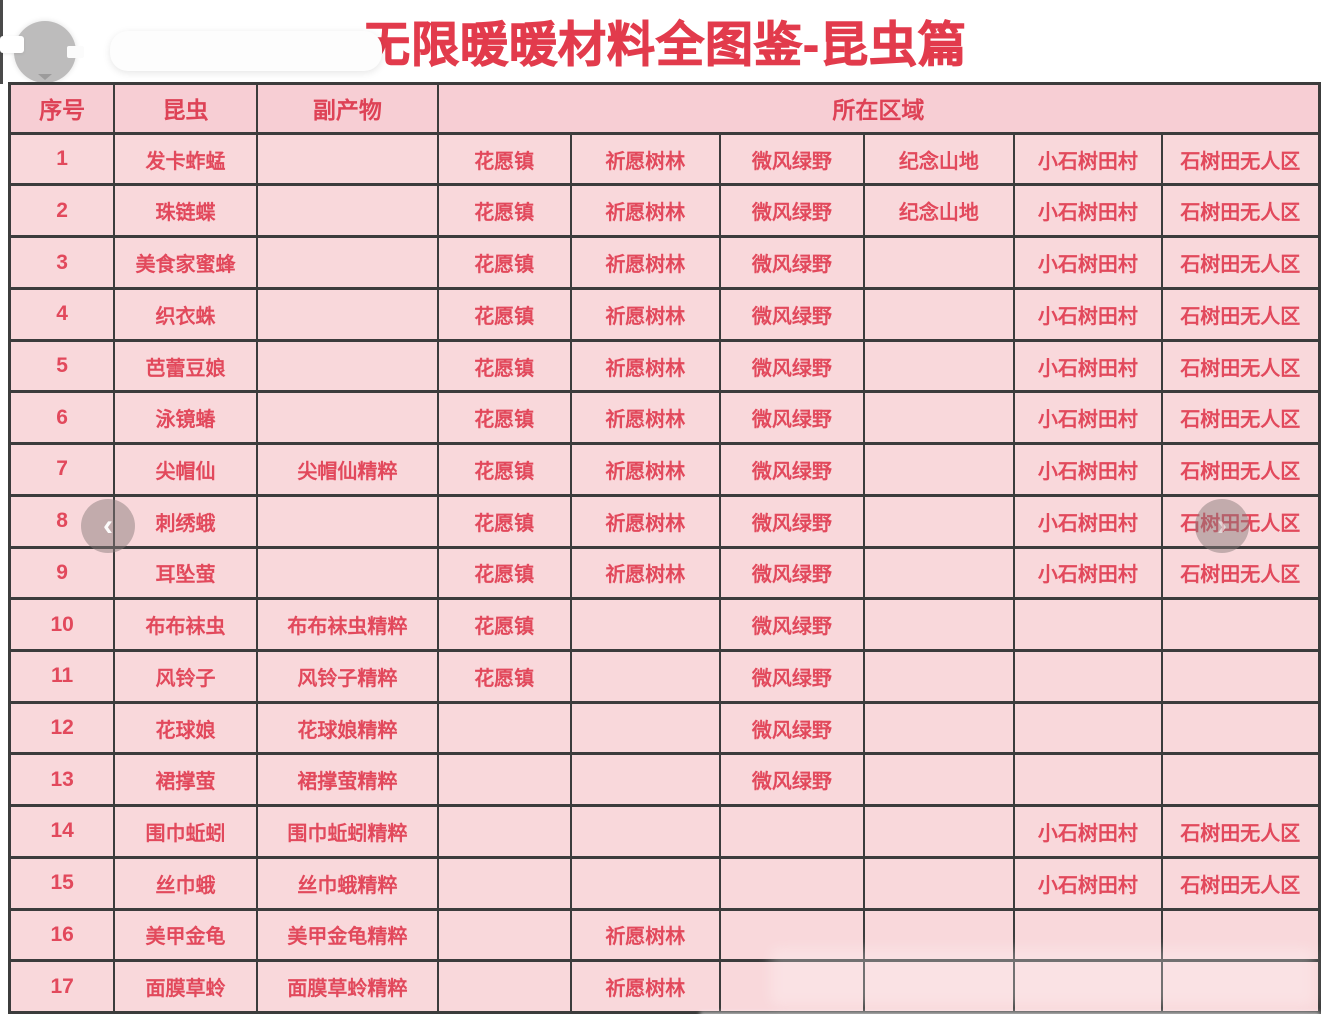  Describe the element at coordinates (347, 883) in the screenshot. I see `byproduct-name: 丝巾蛾精粹` at that location.